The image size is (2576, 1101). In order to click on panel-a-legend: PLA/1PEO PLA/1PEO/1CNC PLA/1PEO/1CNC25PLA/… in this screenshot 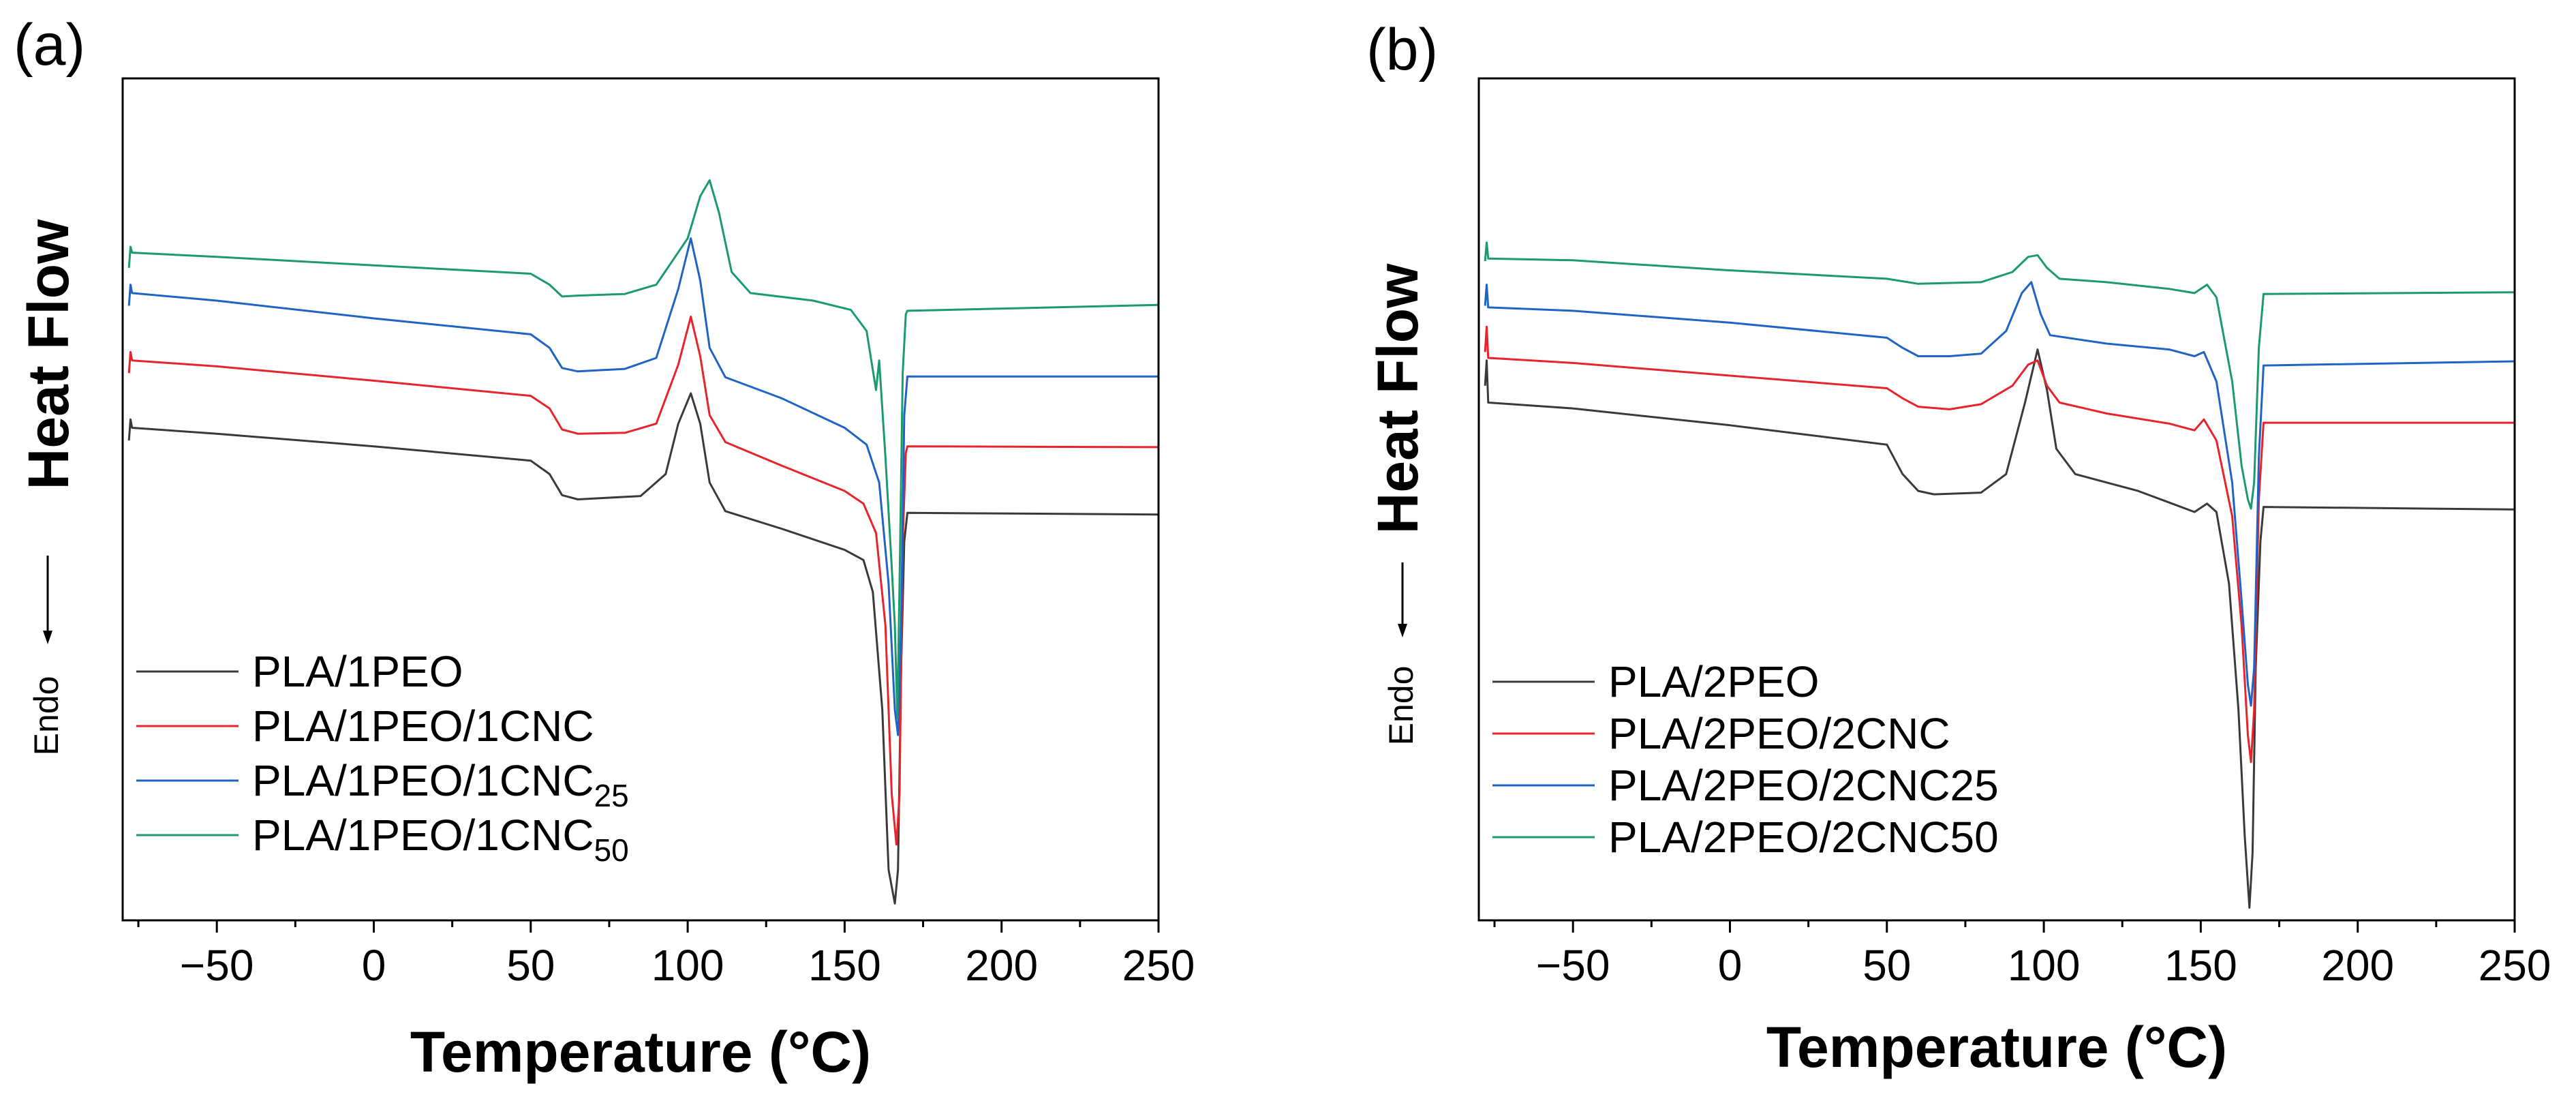, I will do `click(382, 757)`.